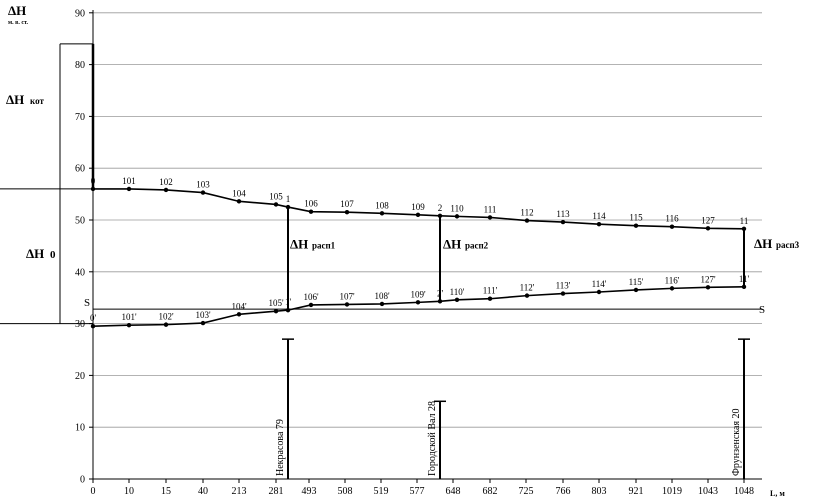  What do you see at coordinates (477, 246) in the screenshot?
I see `distribution-drop-sub: расп2` at bounding box center [477, 246].